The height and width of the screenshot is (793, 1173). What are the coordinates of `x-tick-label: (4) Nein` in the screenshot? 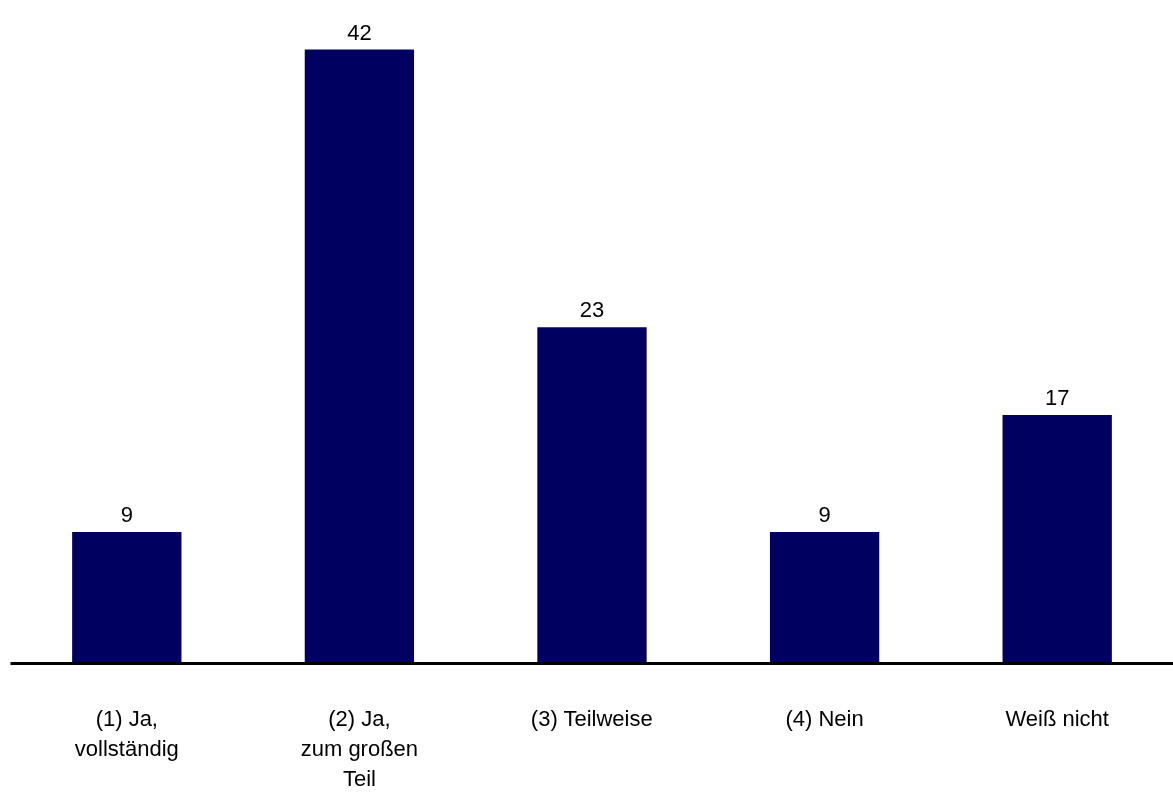 It's located at (824, 718).